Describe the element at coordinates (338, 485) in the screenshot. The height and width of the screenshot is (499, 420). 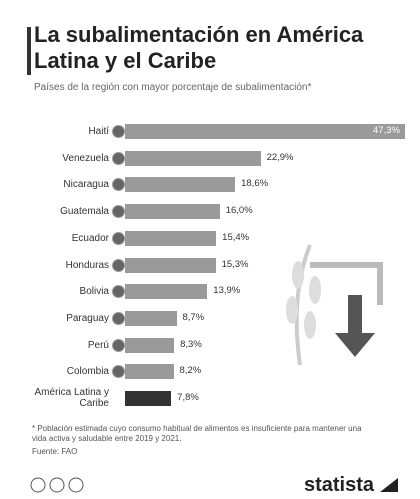
I see `brand: statista` at that location.